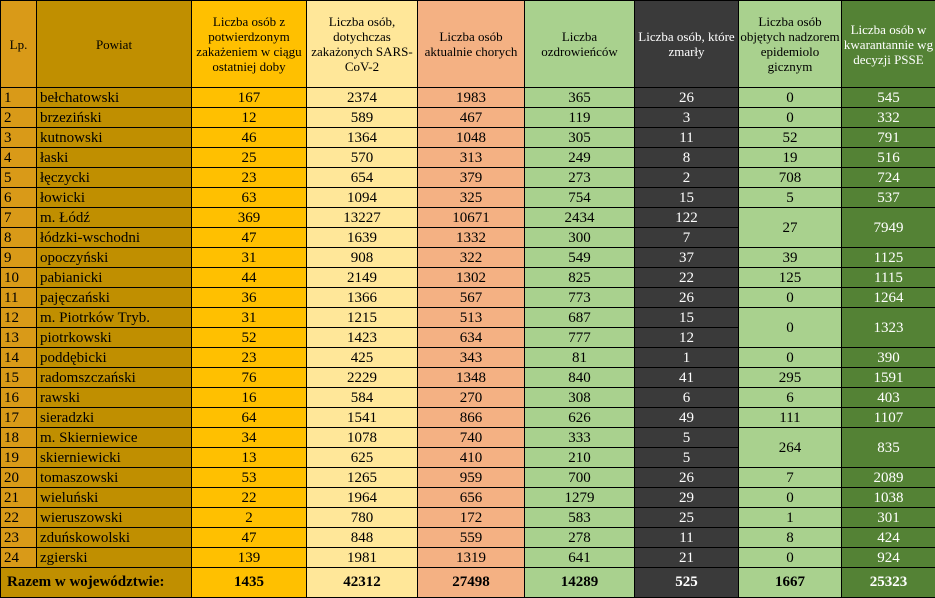  What do you see at coordinates (114, 418) in the screenshot?
I see `cell-powiat: sieradzki` at bounding box center [114, 418].